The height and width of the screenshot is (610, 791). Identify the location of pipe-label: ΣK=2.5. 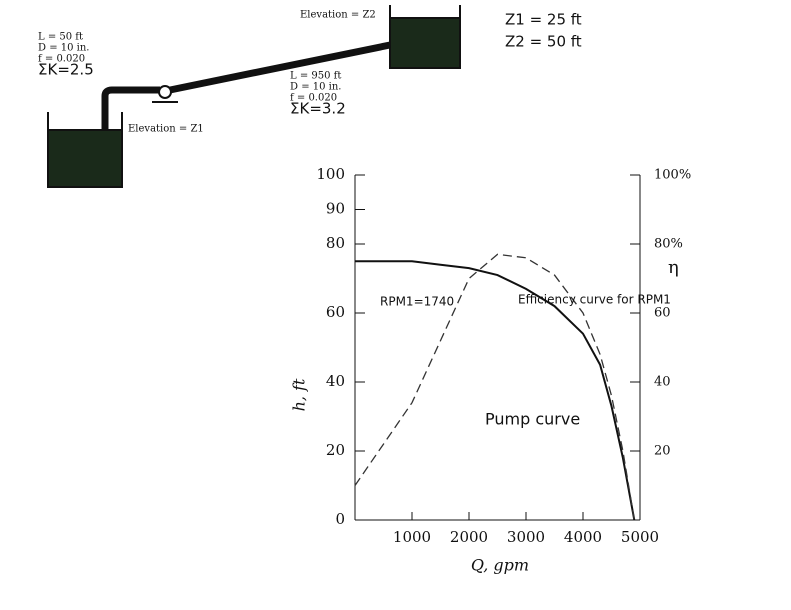
(66, 70).